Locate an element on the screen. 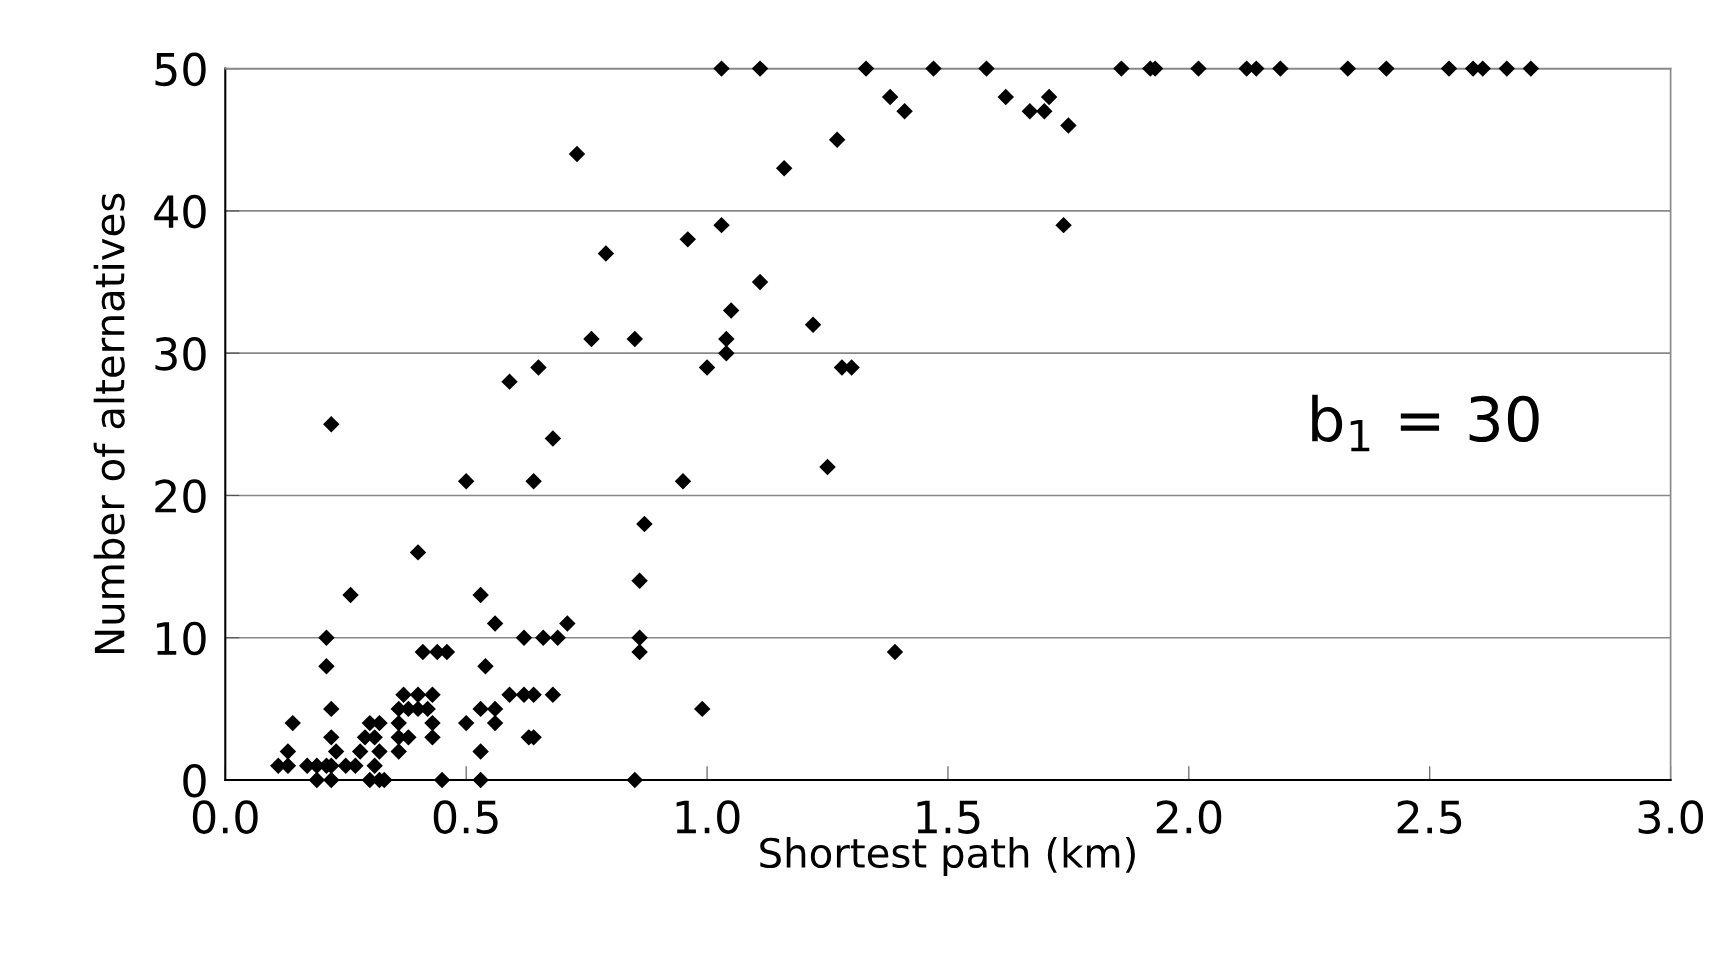 This screenshot has width=1733, height=953. y-tick-label: 0 is located at coordinates (194, 780).